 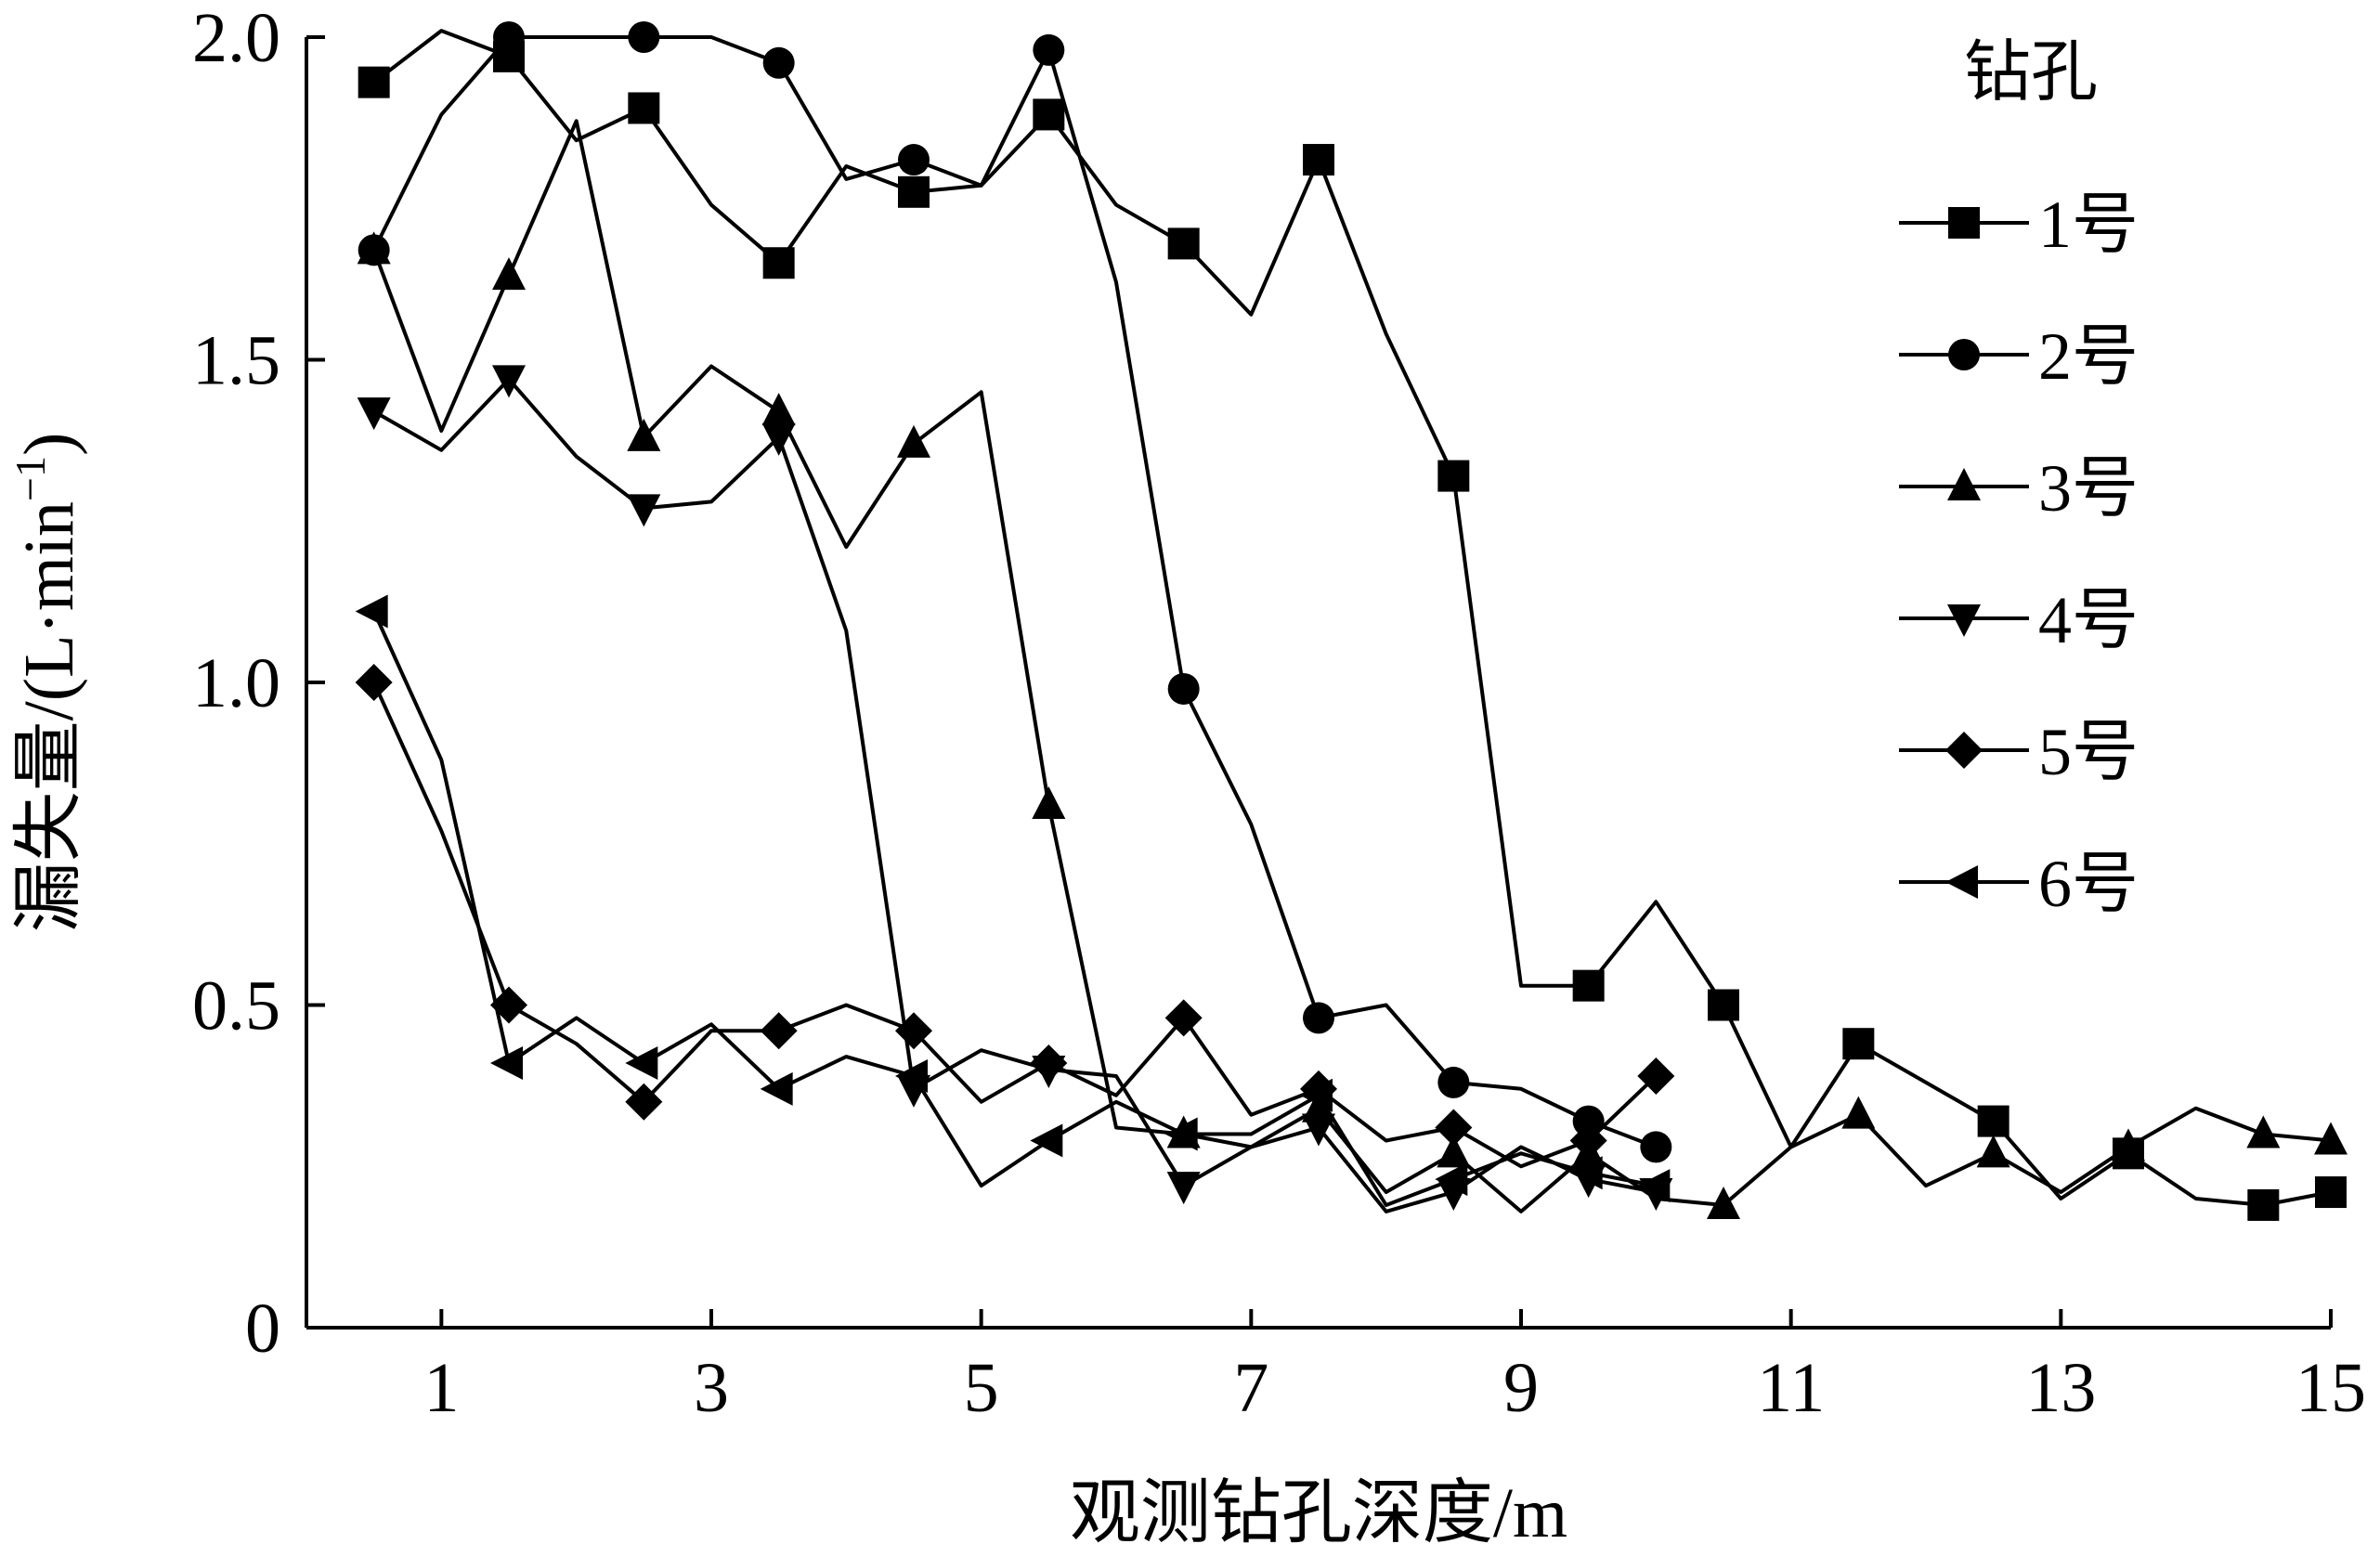 What do you see at coordinates (2088, 752) in the screenshot?
I see `legend-label: 5号` at bounding box center [2088, 752].